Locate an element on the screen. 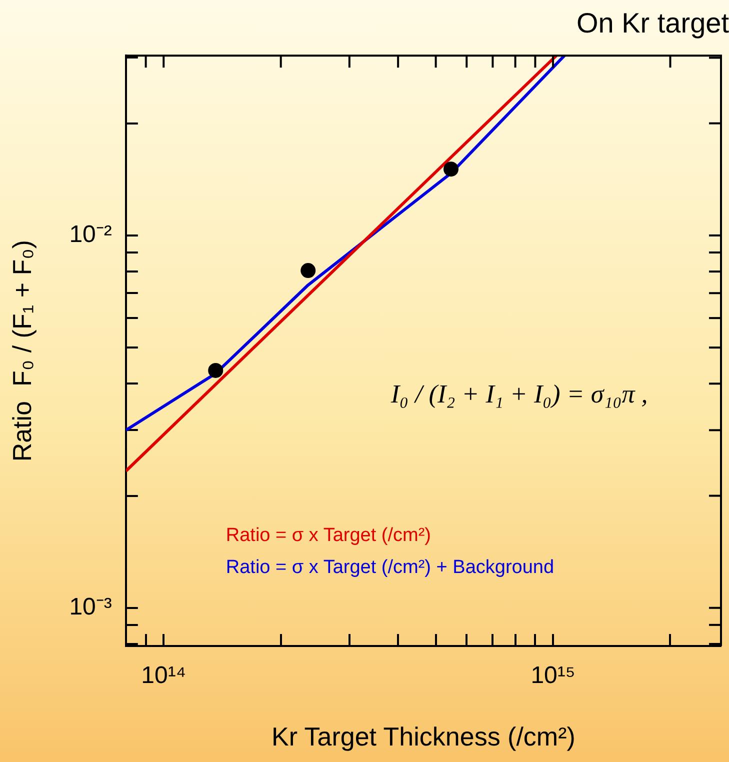  y-tick-label: 10⁻³ is located at coordinates (90, 607).